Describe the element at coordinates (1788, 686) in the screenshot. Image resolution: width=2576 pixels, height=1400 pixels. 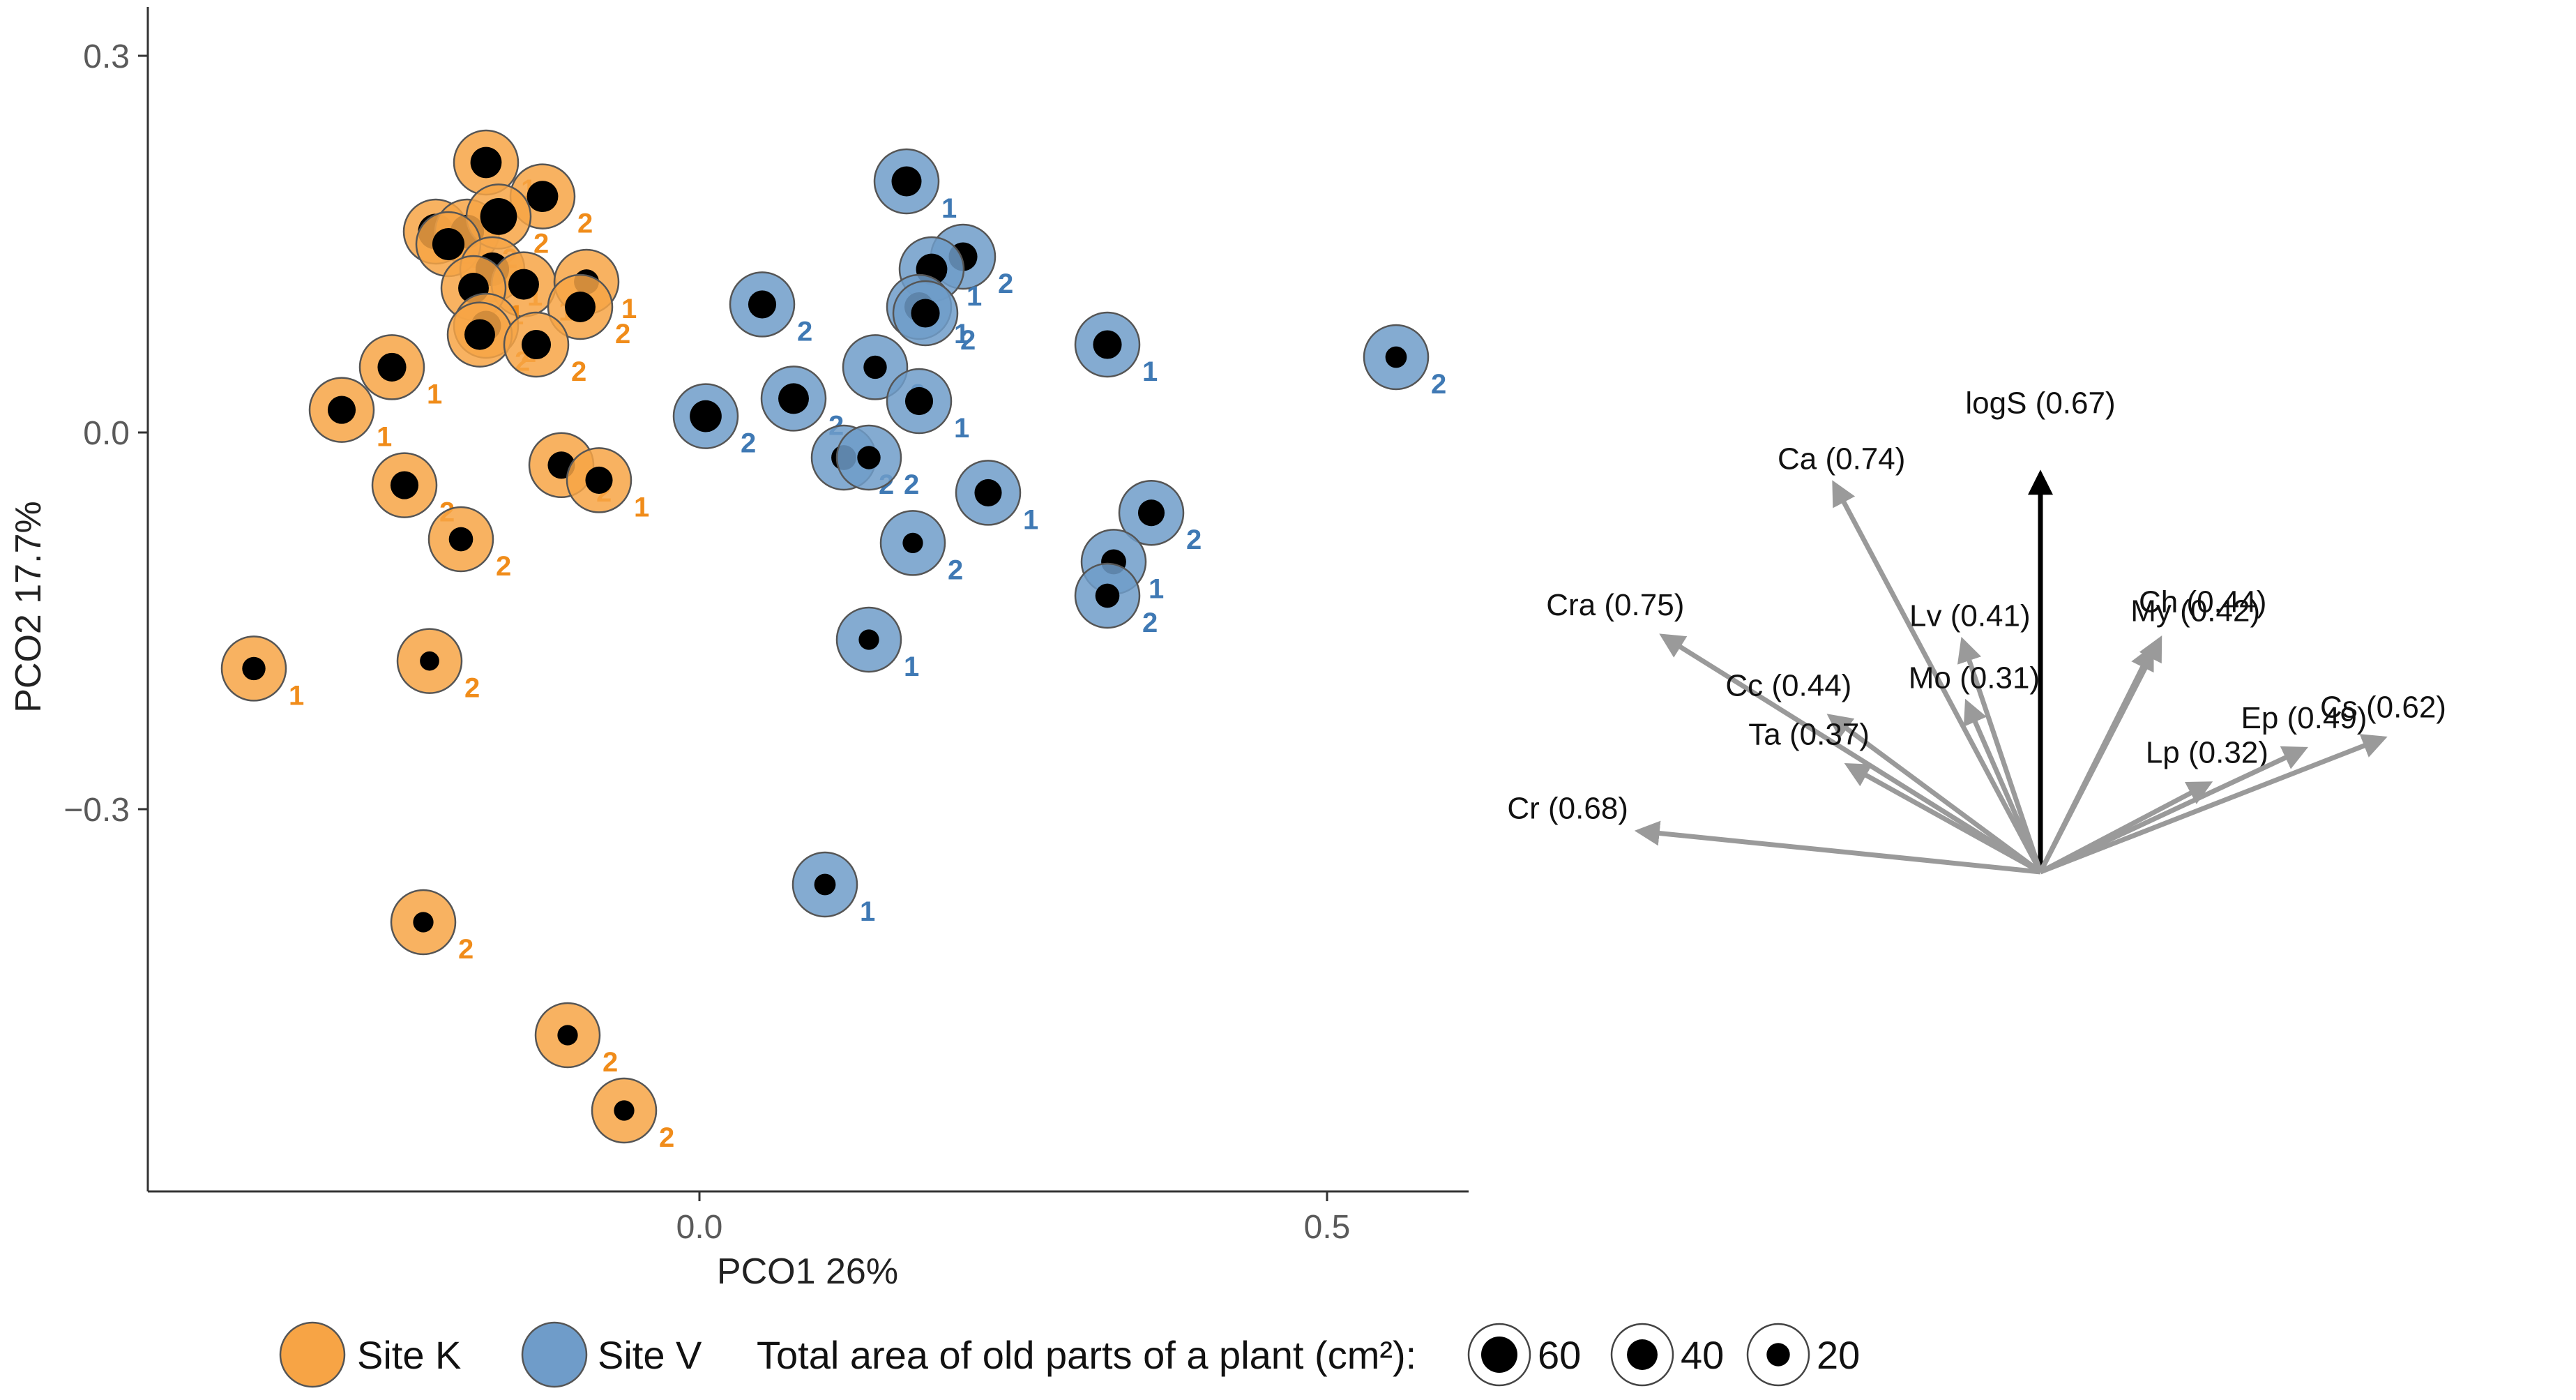
I see `vector-label: Cc (0.44)` at that location.